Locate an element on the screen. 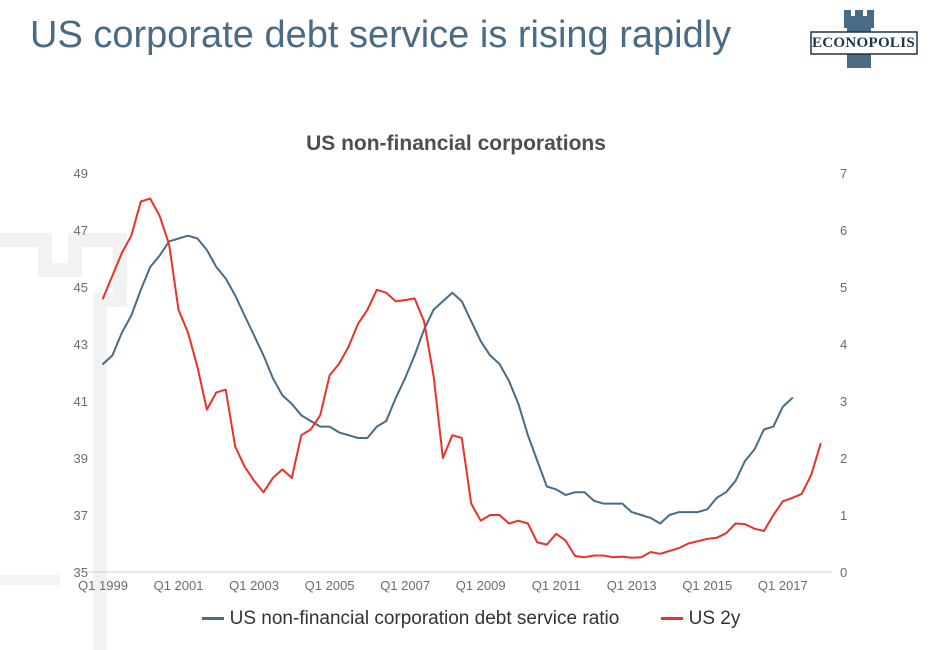  econopolis-logo is located at coordinates (864, 39).